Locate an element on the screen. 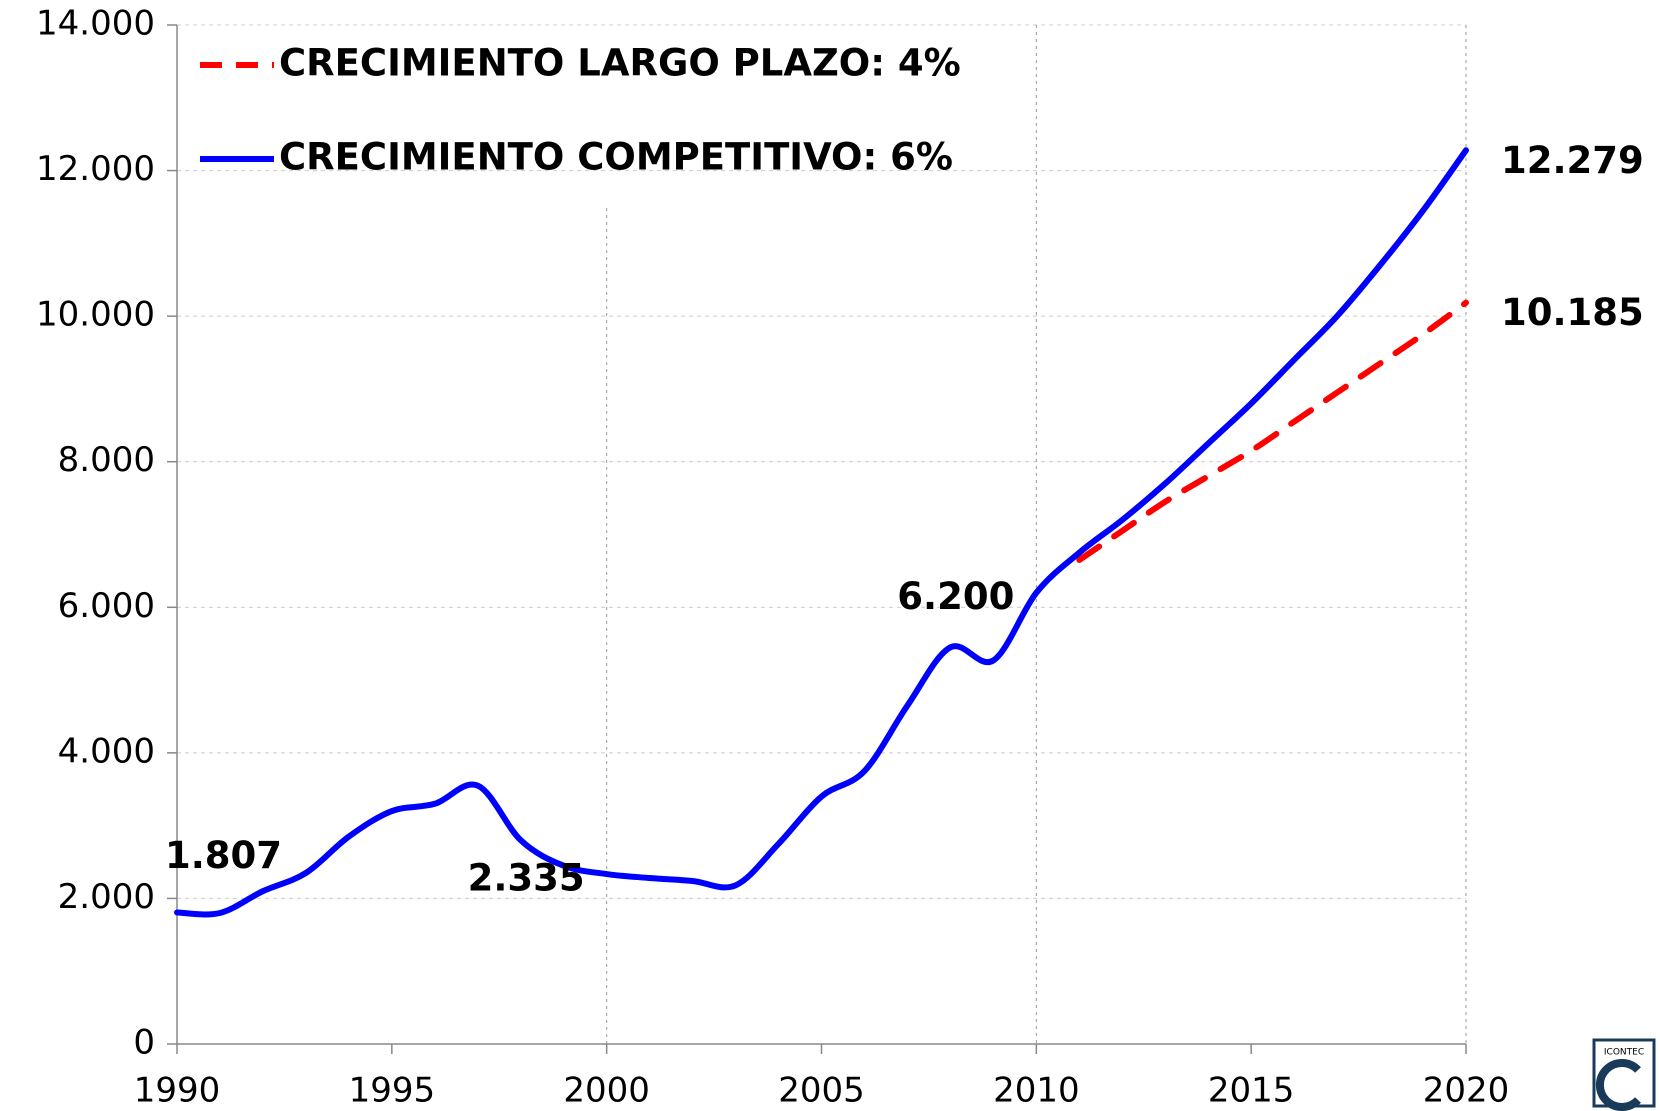 The height and width of the screenshot is (1111, 1660). data-label: 1.807 is located at coordinates (223, 855).